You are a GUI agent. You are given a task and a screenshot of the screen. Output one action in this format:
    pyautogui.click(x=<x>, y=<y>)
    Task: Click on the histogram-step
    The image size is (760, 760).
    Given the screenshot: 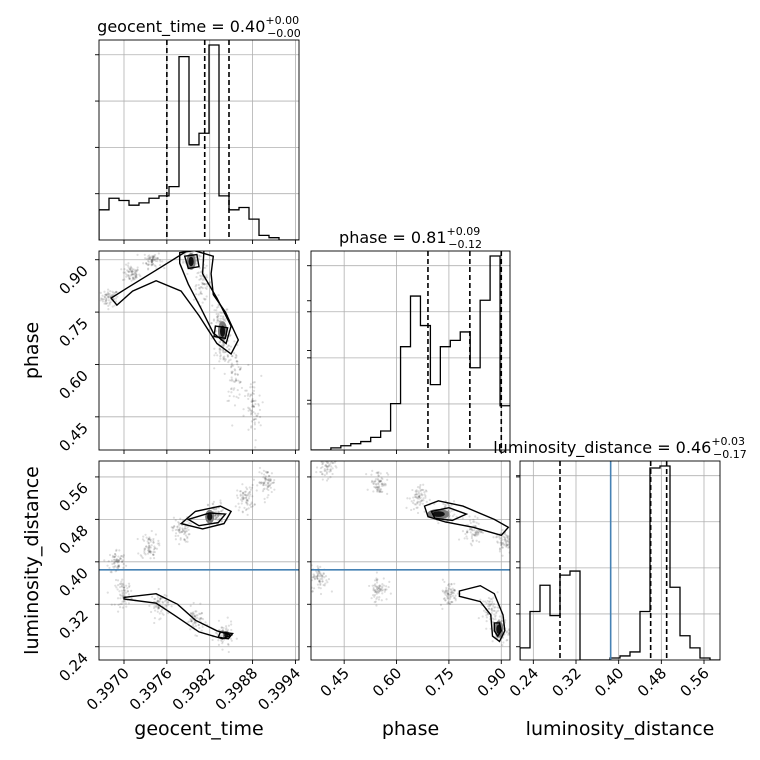 What is the action you would take?
    pyautogui.click(x=620, y=562)
    